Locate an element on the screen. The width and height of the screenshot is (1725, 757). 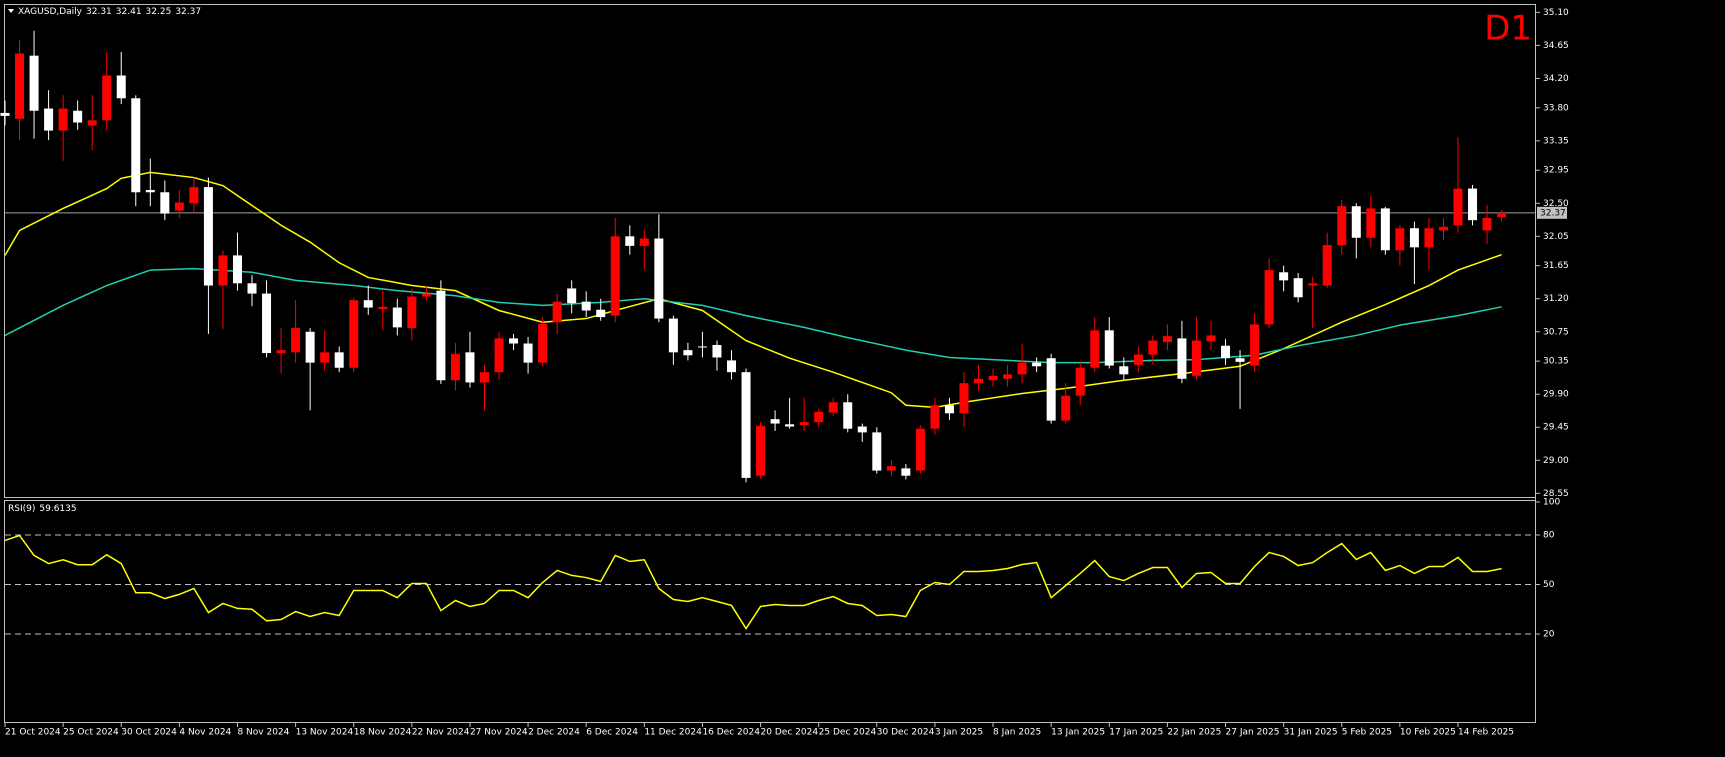
y-tick-label: 34.65 is located at coordinates (1556, 46).